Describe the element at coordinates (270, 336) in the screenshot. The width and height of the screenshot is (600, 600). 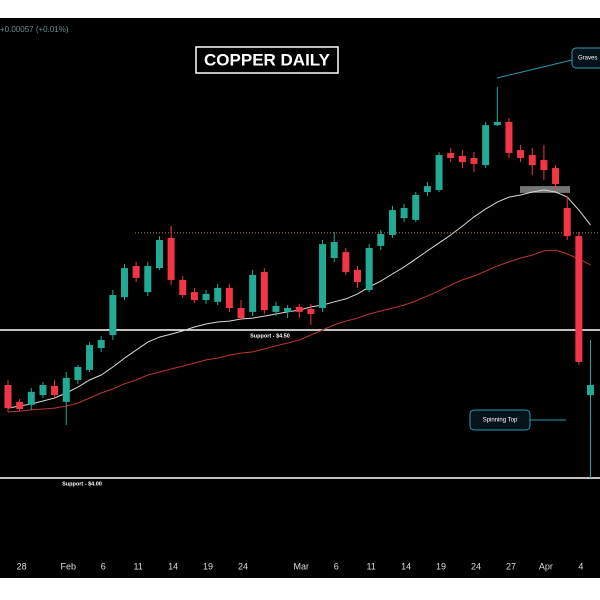
I see `support-label: Support - $4.50` at that location.